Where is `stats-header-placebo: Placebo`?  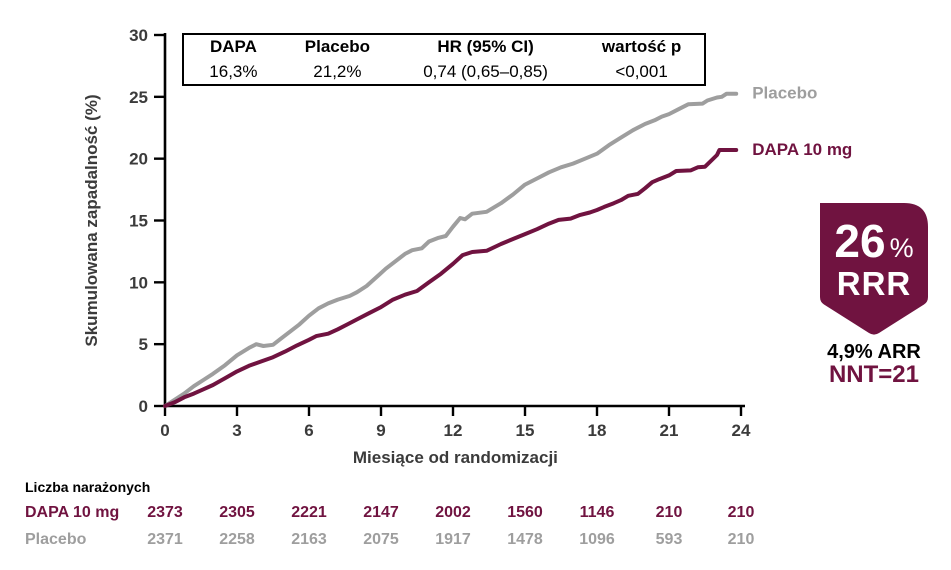 stats-header-placebo: Placebo is located at coordinates (337, 47).